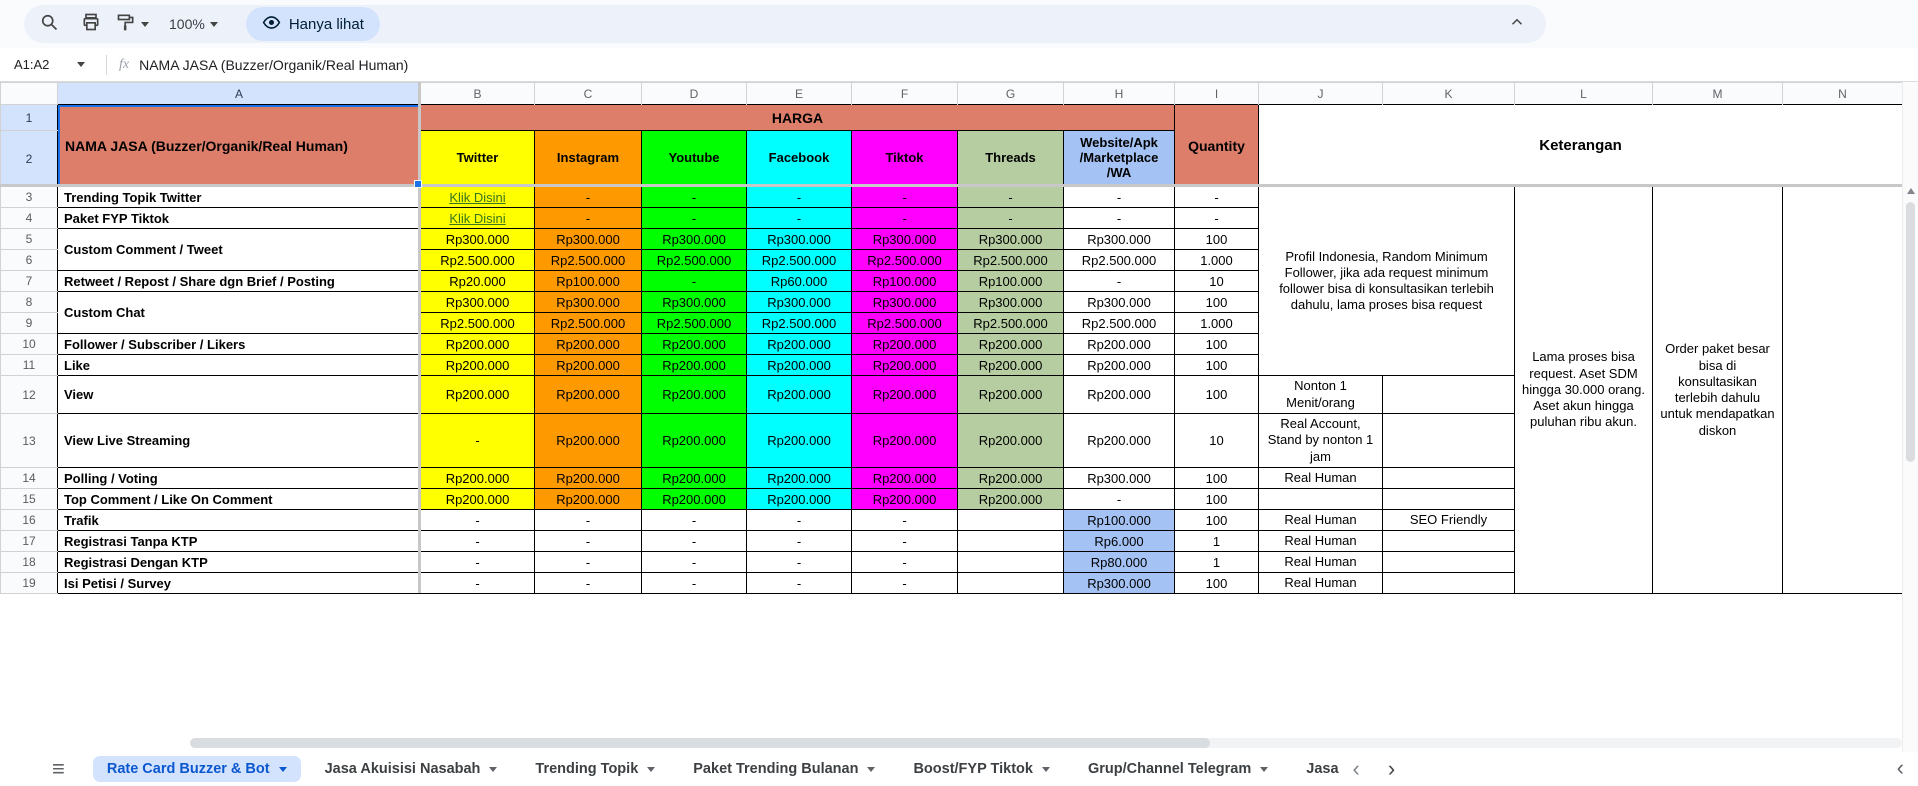  I want to click on cell-J16: Real Human, so click(1320, 520).